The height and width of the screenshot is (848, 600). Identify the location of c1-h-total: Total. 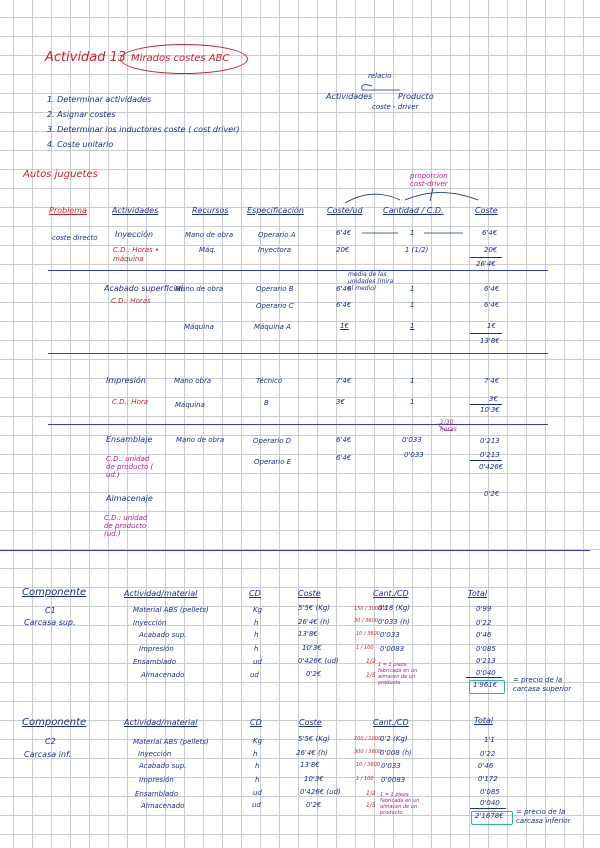
(478, 593).